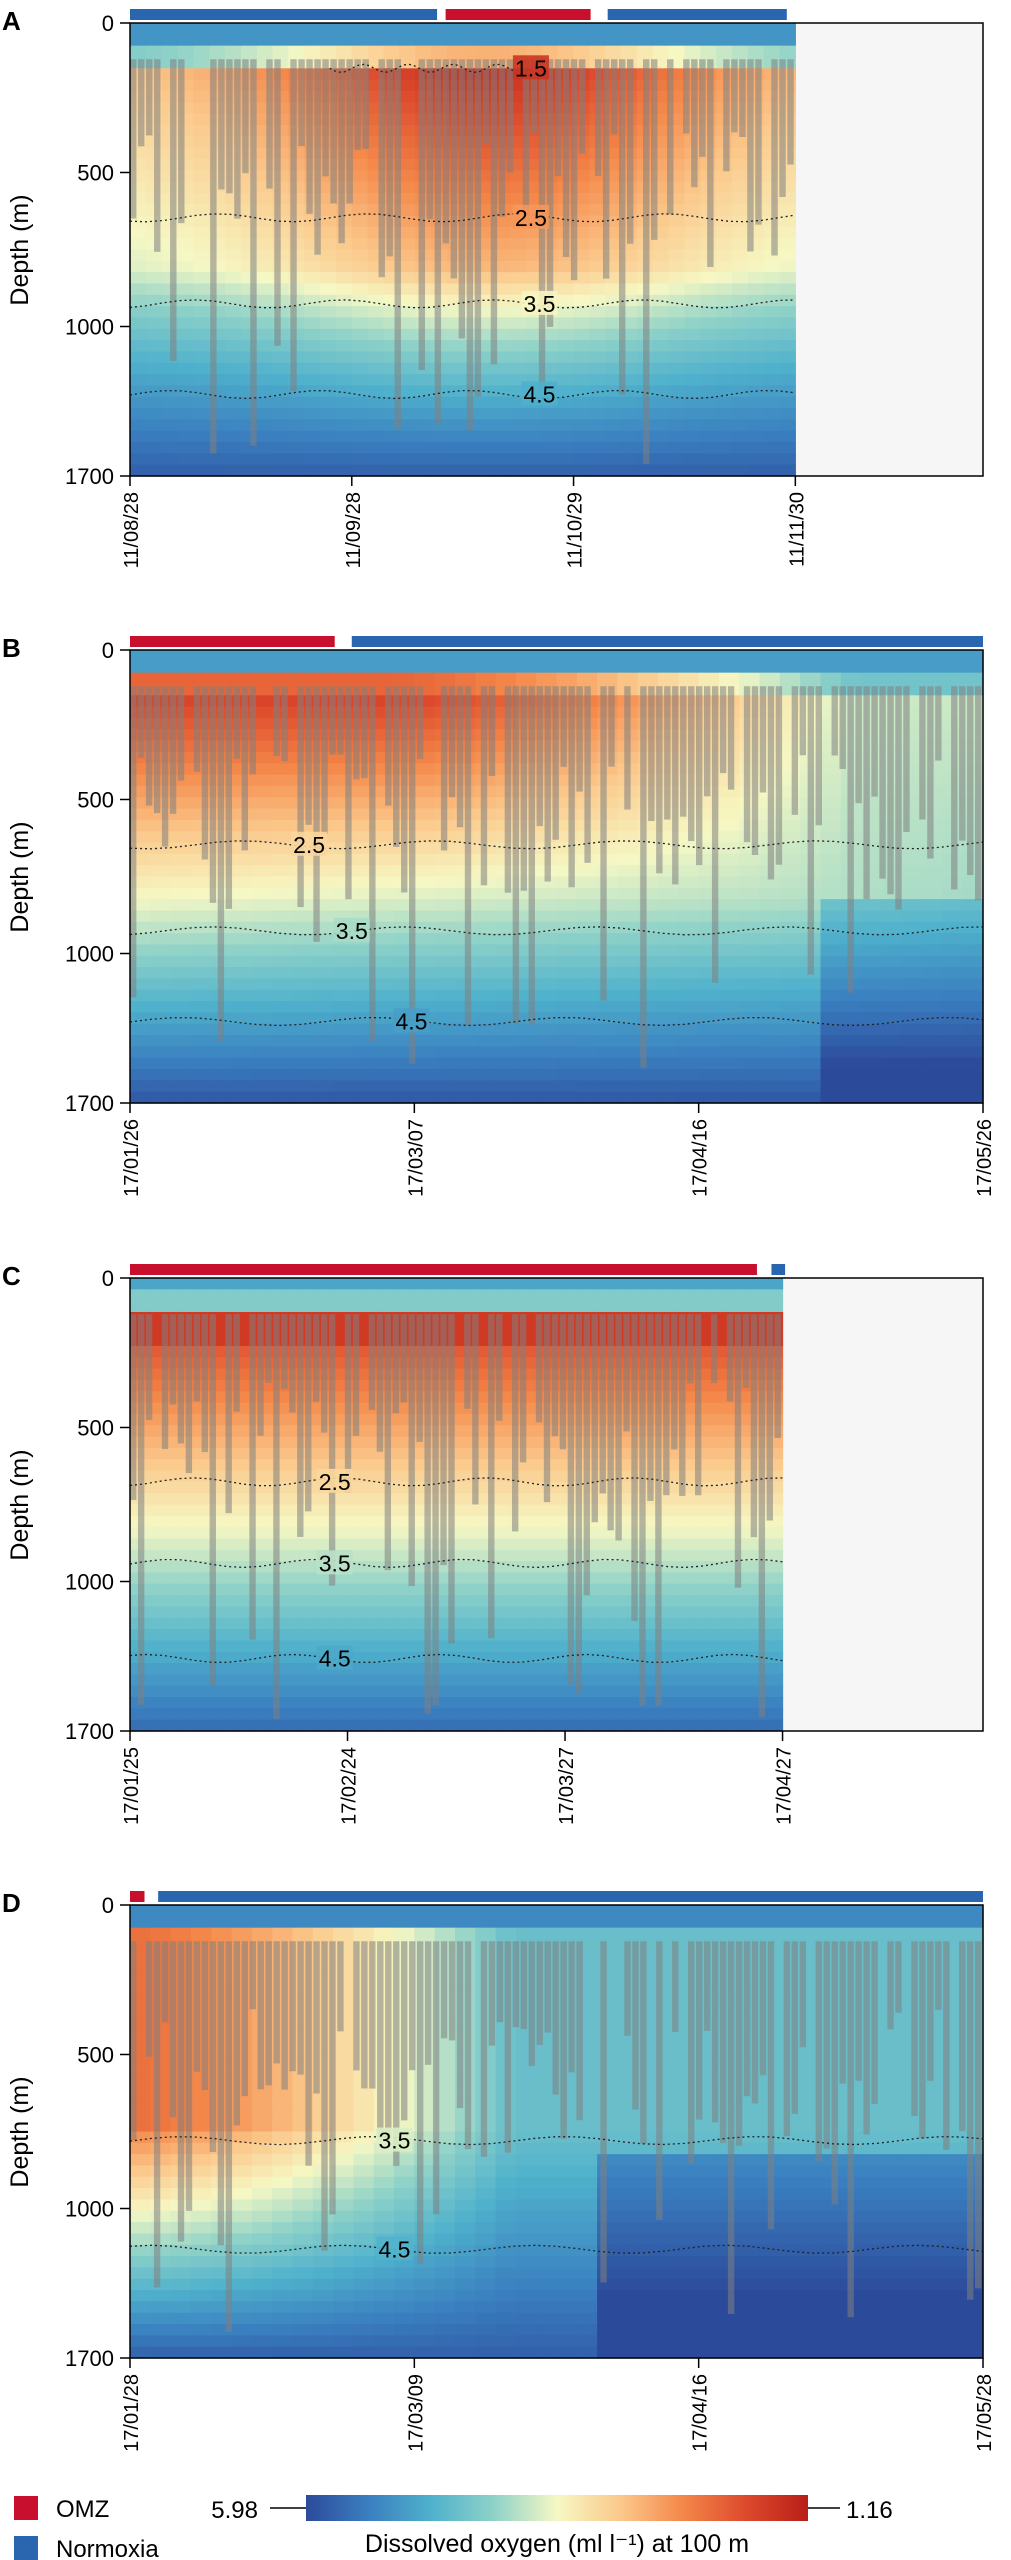 The image size is (1011, 2560). I want to click on panel-b-contours: 2.53.54.5, so click(556, 932).